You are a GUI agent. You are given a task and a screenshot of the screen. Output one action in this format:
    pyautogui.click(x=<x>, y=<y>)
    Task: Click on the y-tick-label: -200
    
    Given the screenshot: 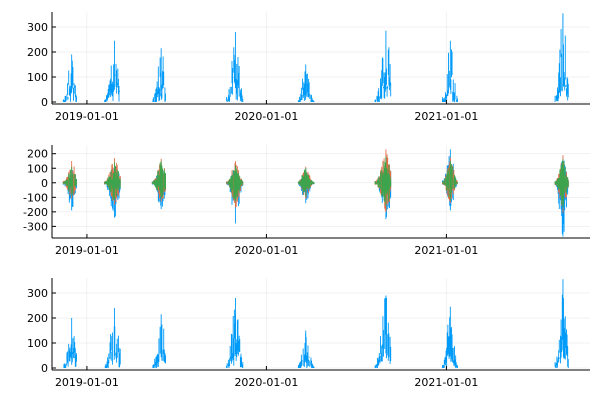 What is the action you would take?
    pyautogui.click(x=35, y=212)
    